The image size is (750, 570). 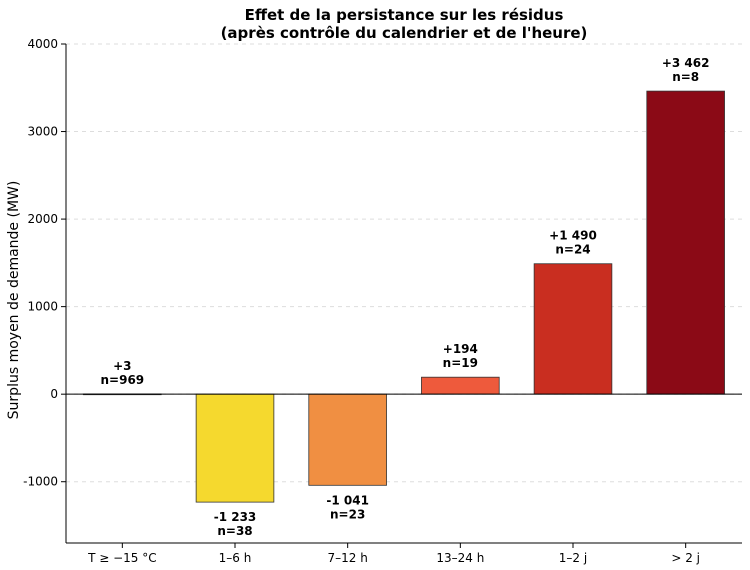 What do you see at coordinates (686, 63) in the screenshot?
I see `data-label-value: +3 462` at bounding box center [686, 63].